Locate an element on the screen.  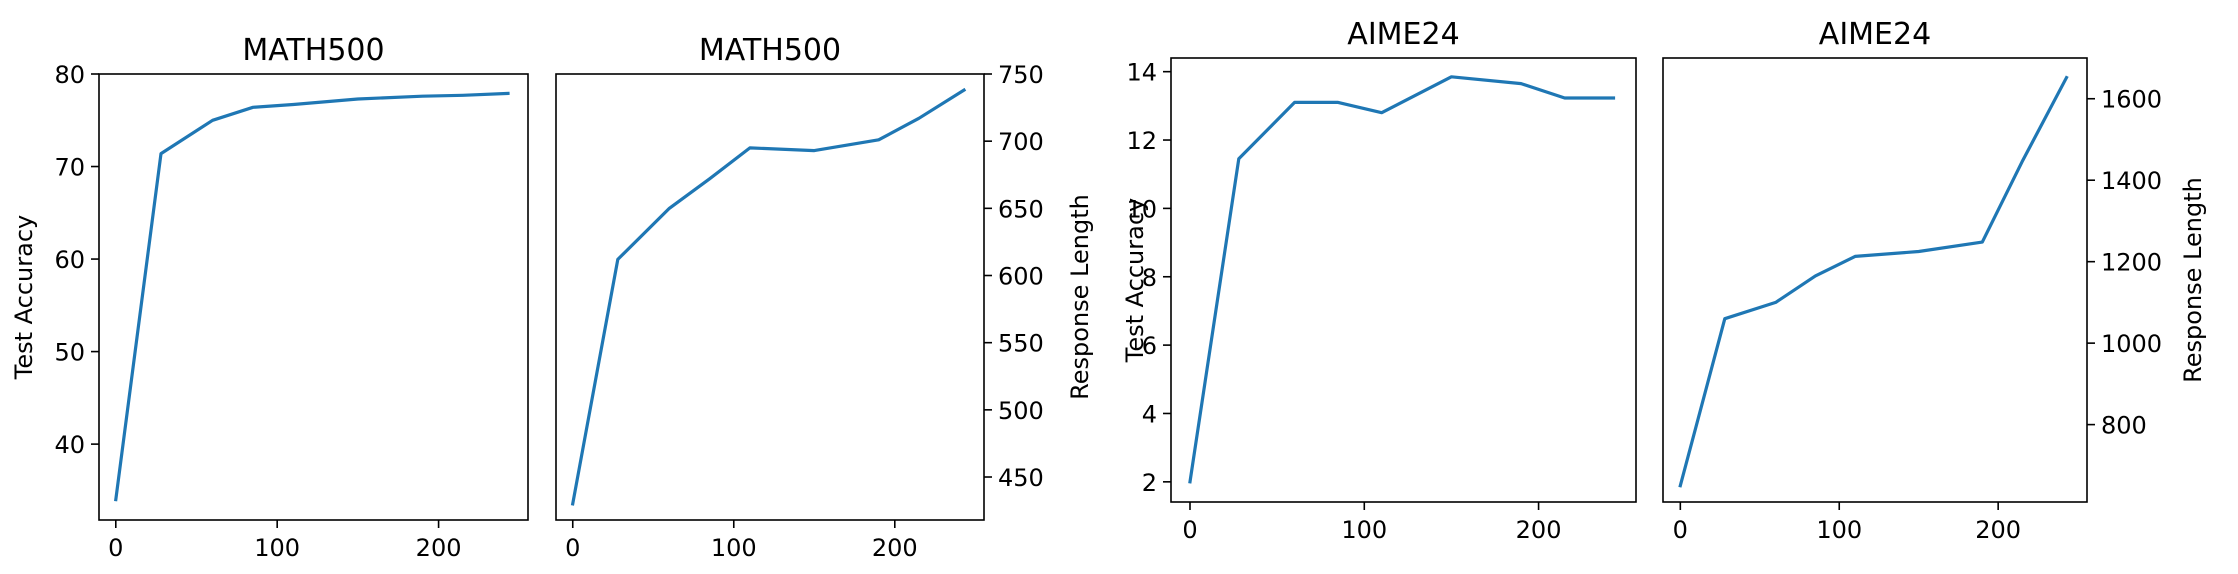
y-tick-label: 650 is located at coordinates (1021, 209).